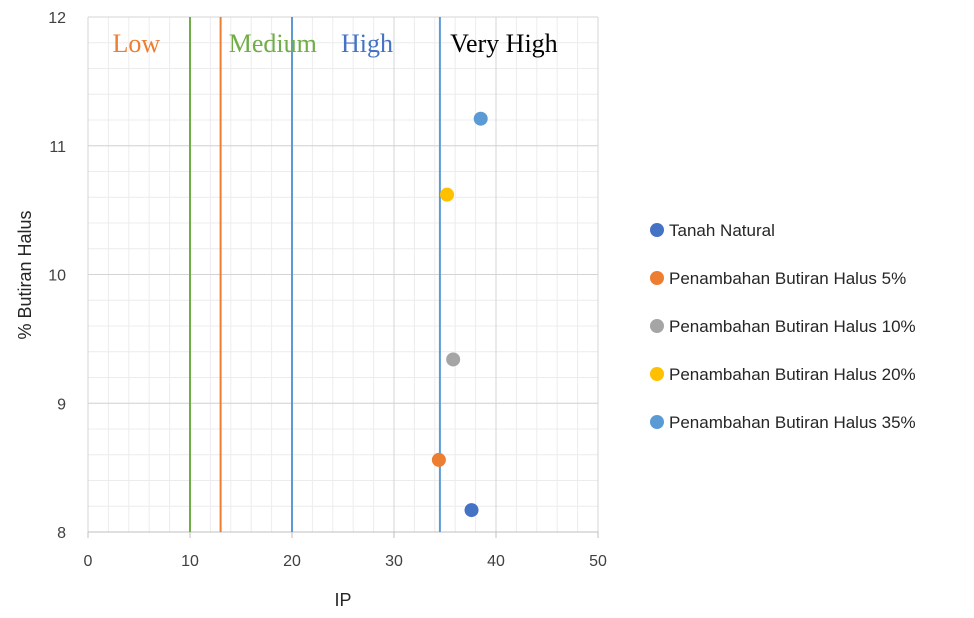 The height and width of the screenshot is (618, 974). What do you see at coordinates (136, 43) in the screenshot?
I see `zone-label: Low` at bounding box center [136, 43].